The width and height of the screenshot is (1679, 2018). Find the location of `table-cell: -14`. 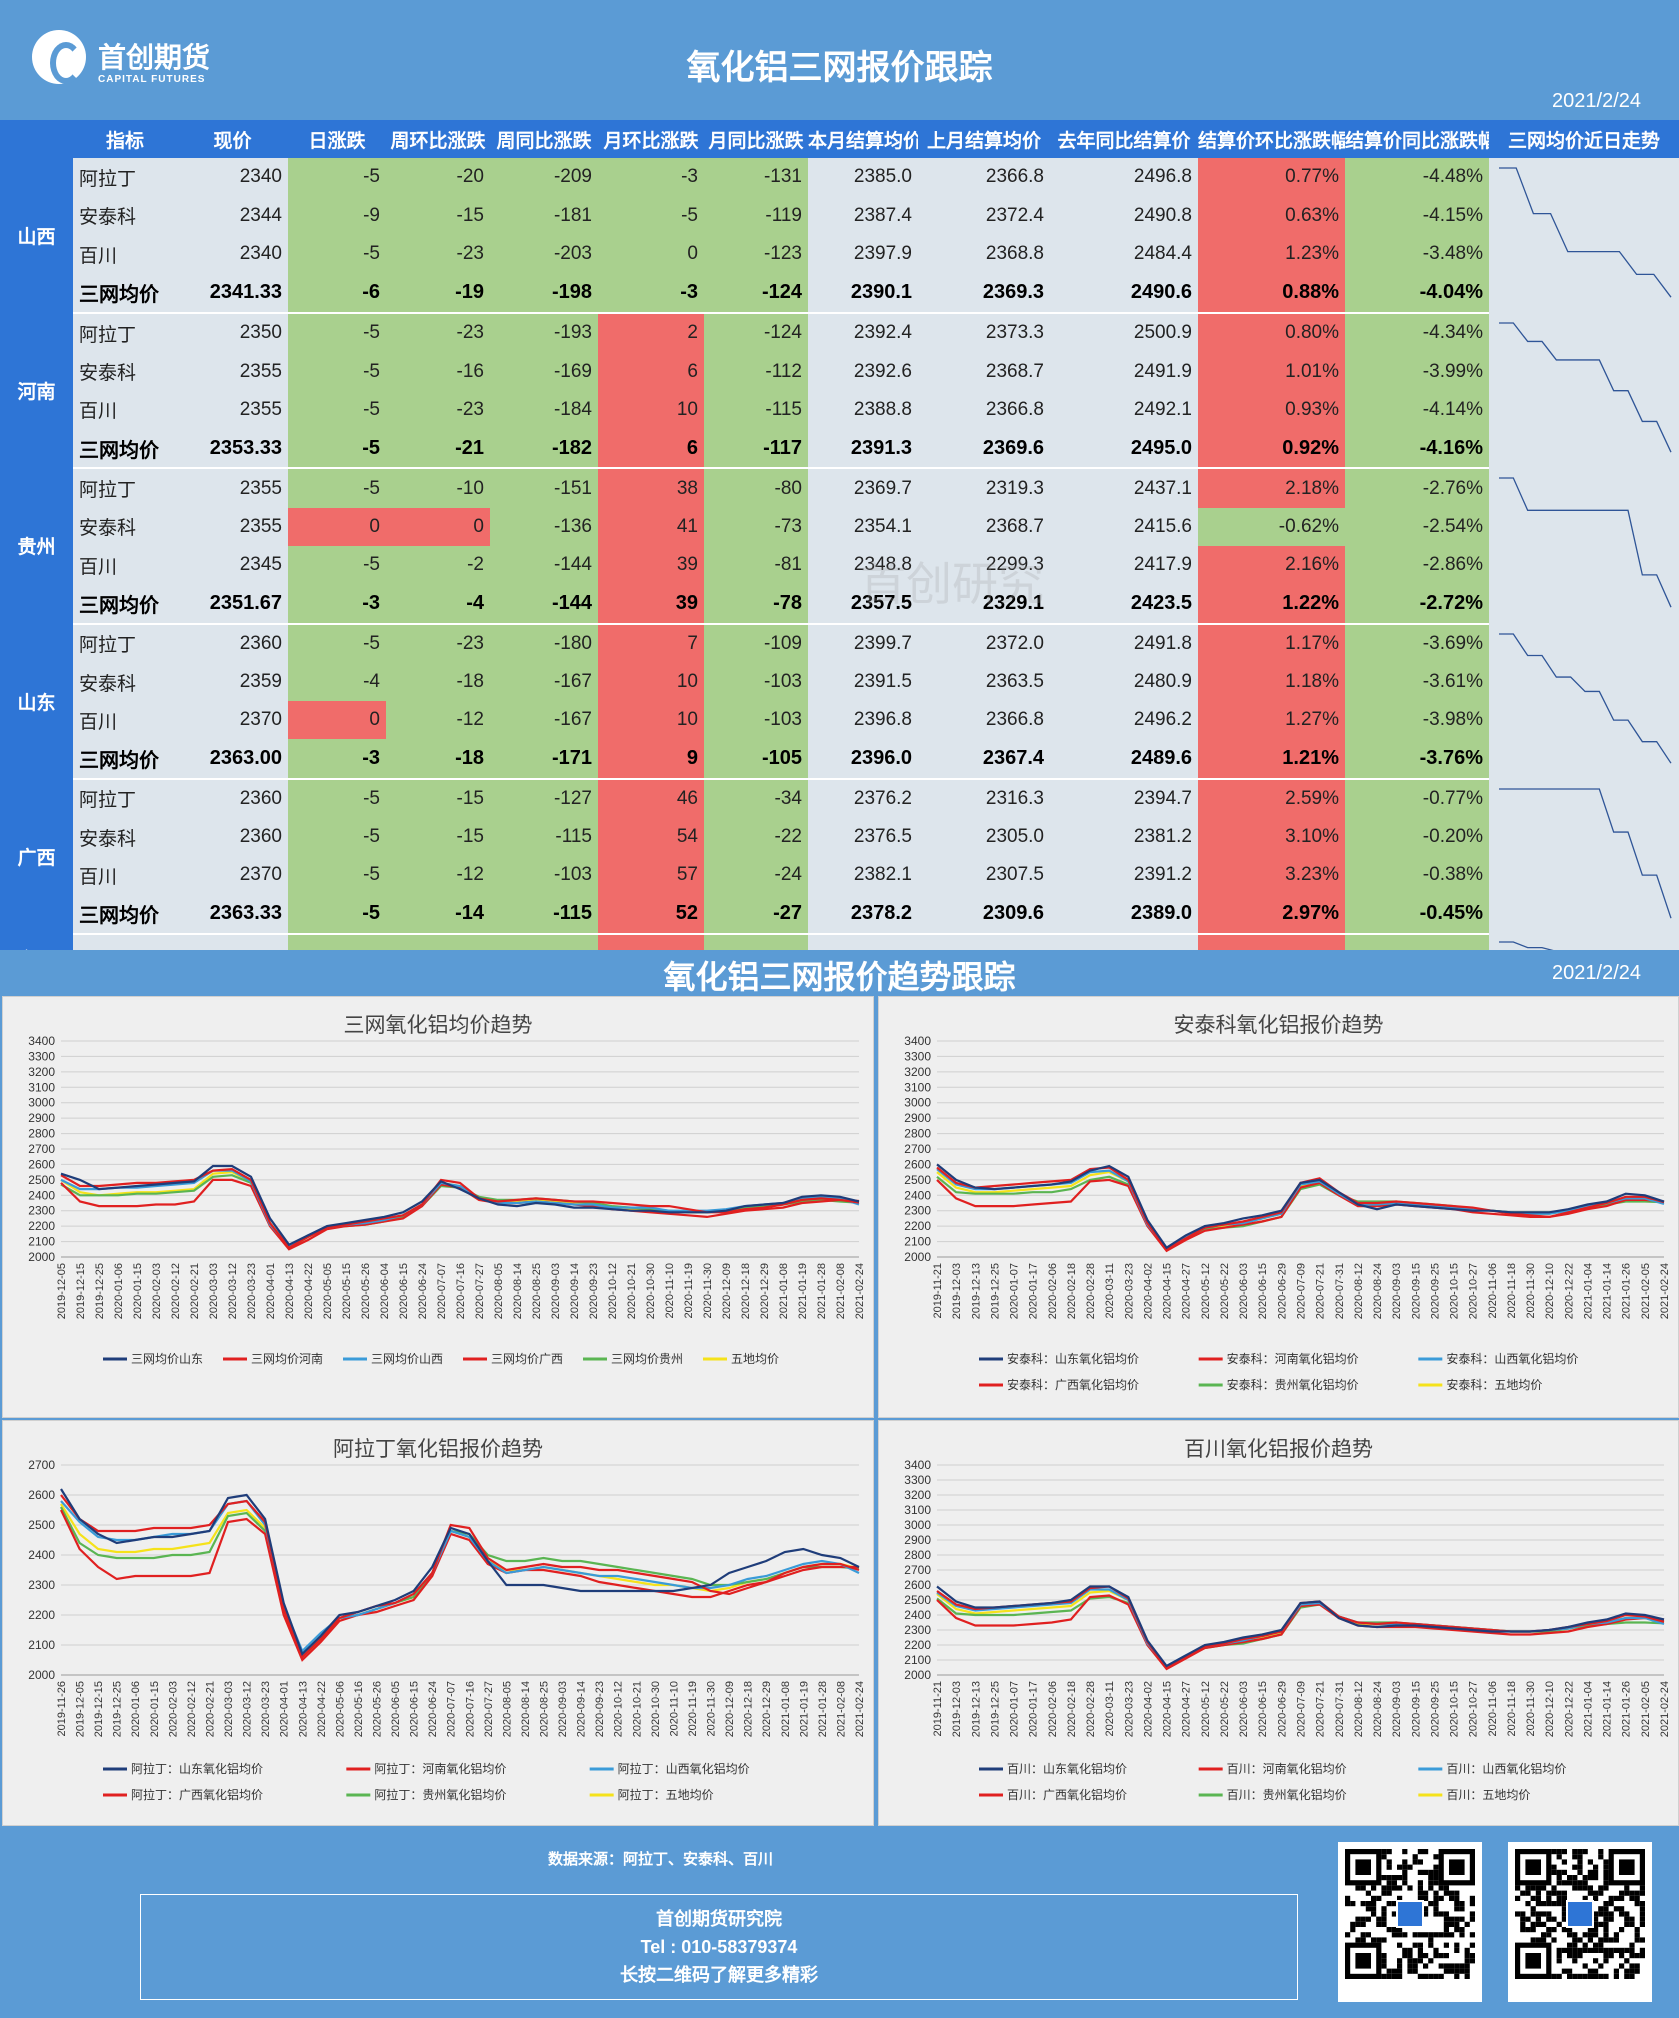

table-cell: -14 is located at coordinates (438, 914).